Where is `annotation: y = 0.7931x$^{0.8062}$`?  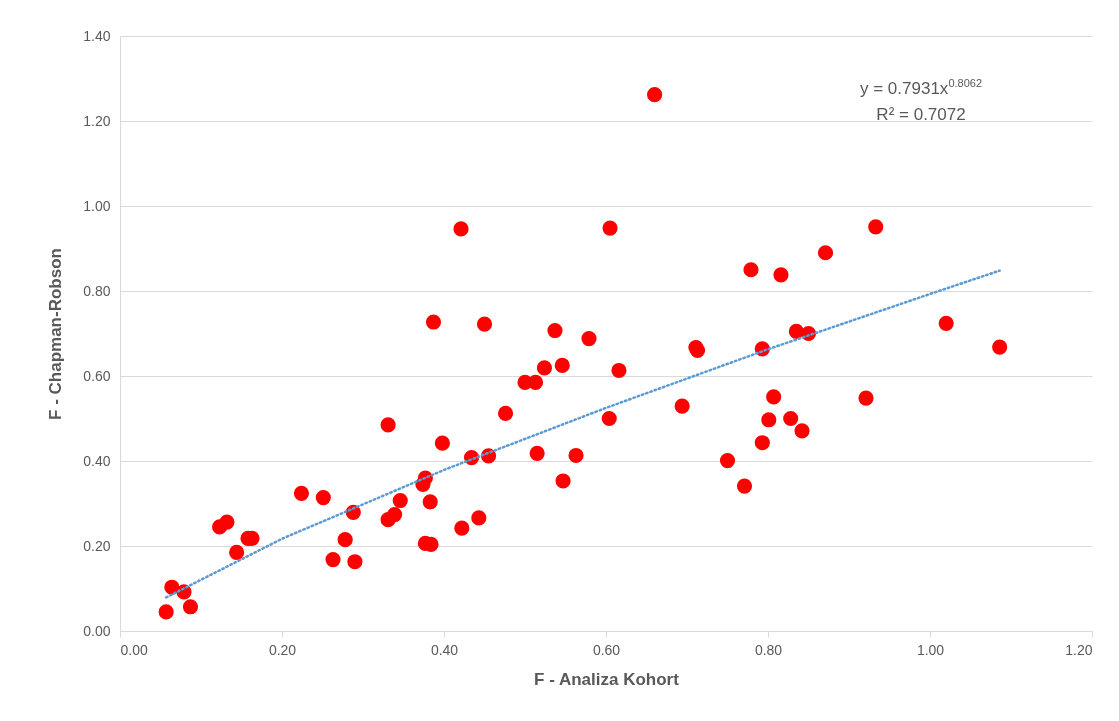
annotation: y = 0.7931x$^{0.8062}$ is located at coordinates (921, 88).